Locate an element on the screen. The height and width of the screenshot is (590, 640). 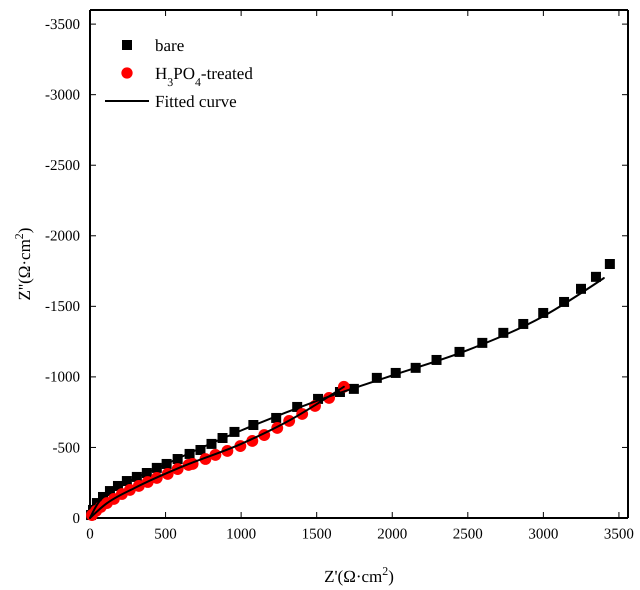
y-tick-label: -500 is located at coordinates (66, 448).